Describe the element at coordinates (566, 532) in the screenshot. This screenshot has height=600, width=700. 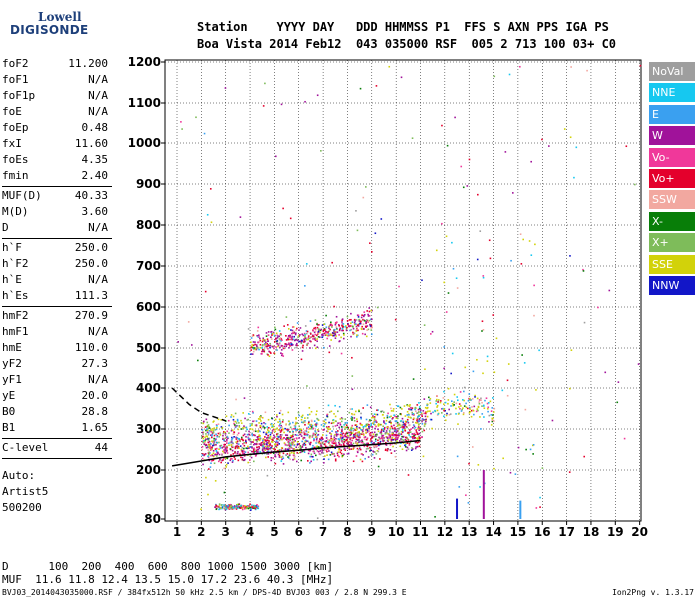
I see `x-tick-label: 17` at that location.